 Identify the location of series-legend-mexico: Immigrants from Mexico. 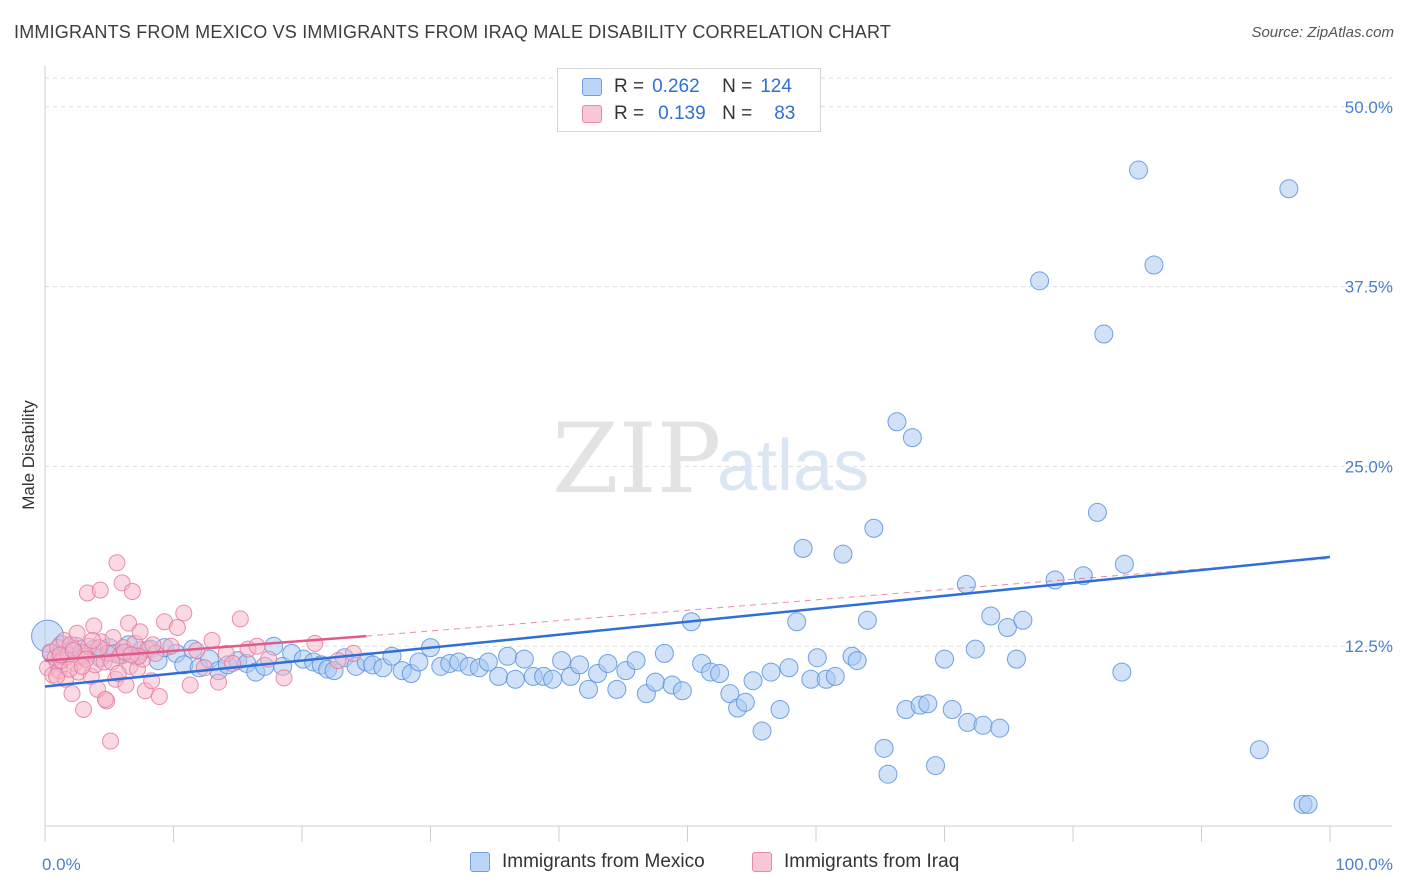
(587, 862).